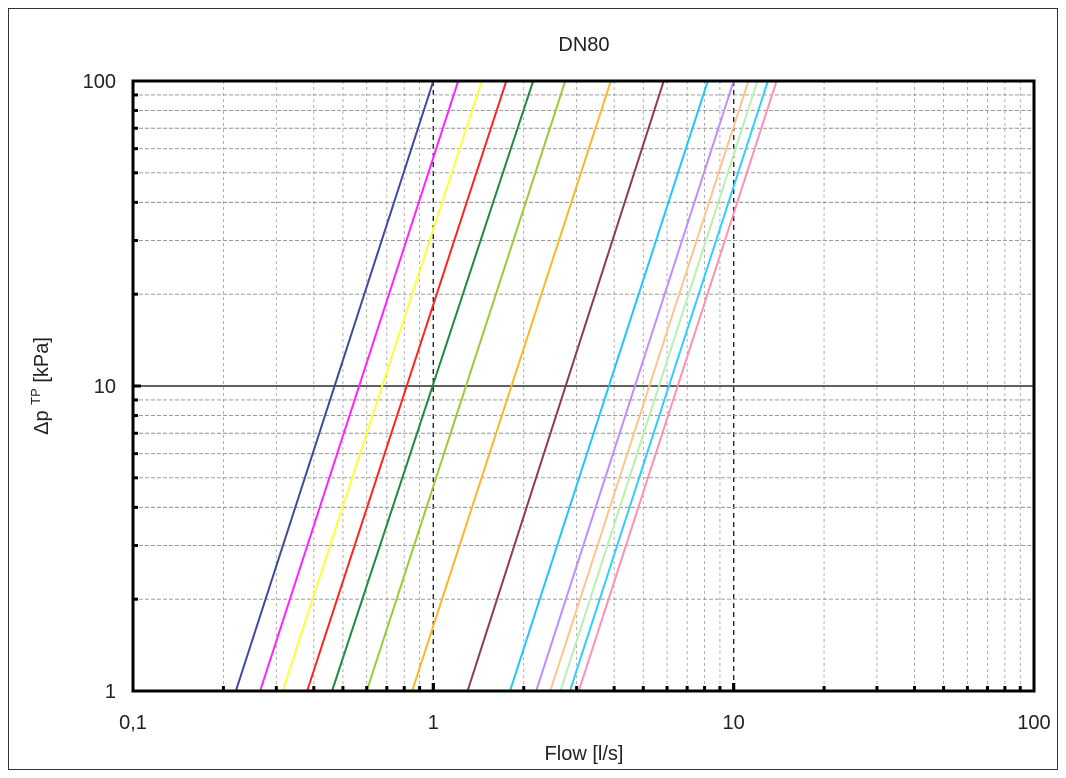 This screenshot has width=1066, height=778. I want to click on x-tick-label: 100, so click(1033, 723).